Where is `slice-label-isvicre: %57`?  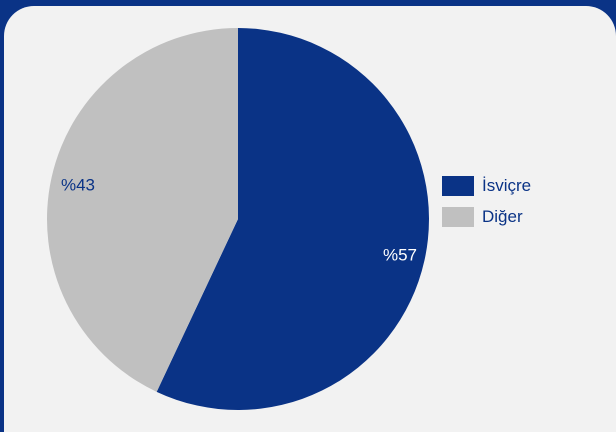 slice-label-isvicre: %57 is located at coordinates (400, 254).